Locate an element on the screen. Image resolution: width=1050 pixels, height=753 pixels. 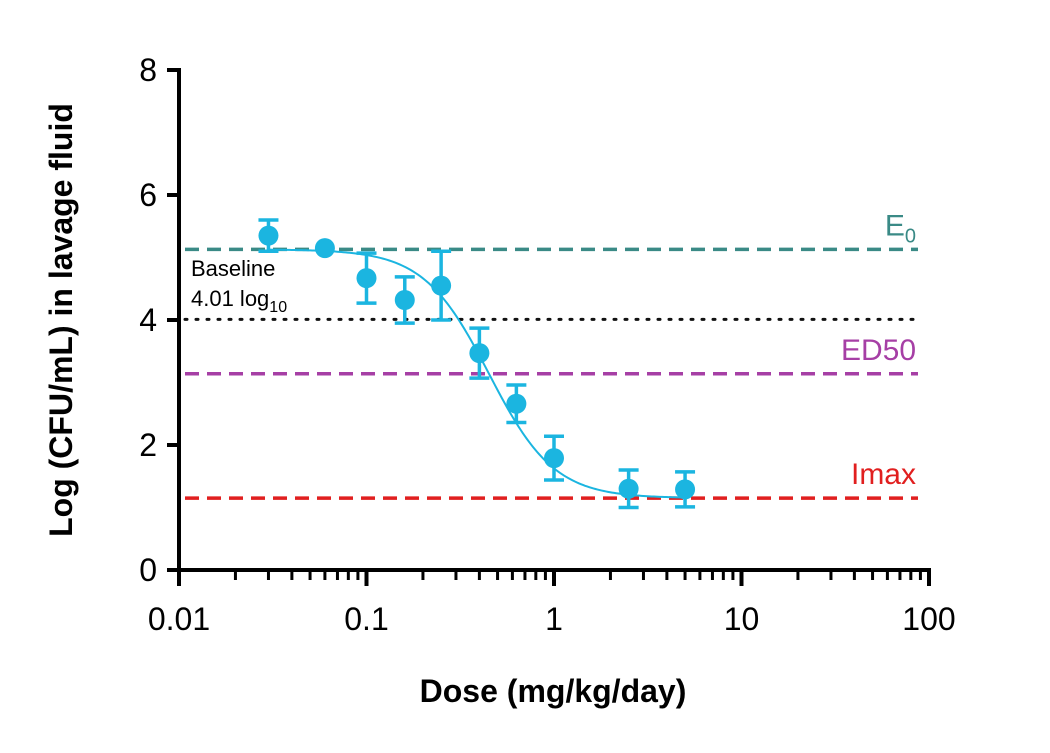
y-tick-label: 8 is located at coordinates (148, 70).